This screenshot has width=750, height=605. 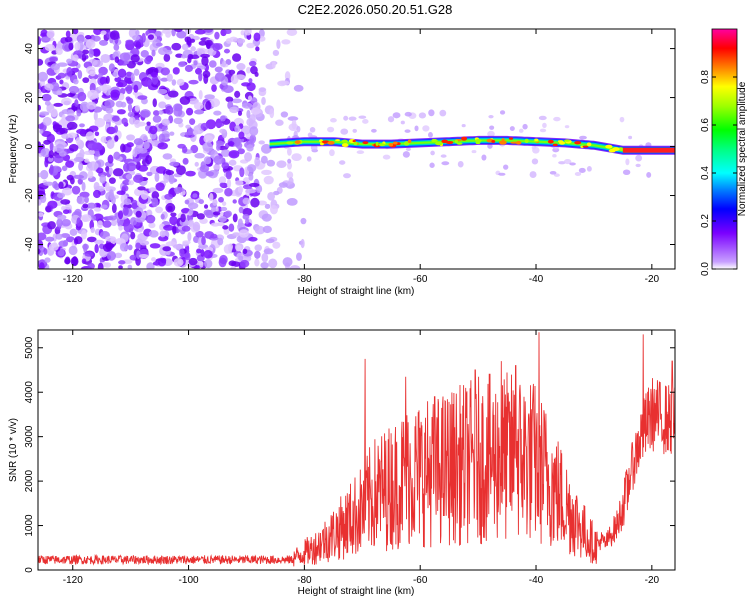 What do you see at coordinates (356, 591) in the screenshot?
I see `snr-xlabel: Height of straight line (km)` at bounding box center [356, 591].